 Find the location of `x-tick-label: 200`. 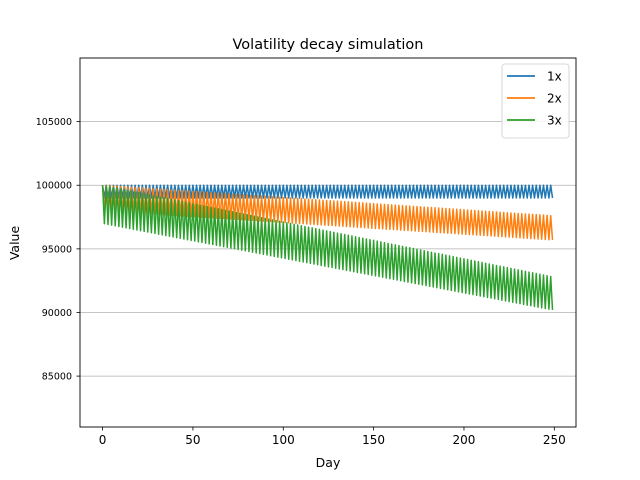

x-tick-label: 200 is located at coordinates (464, 440).